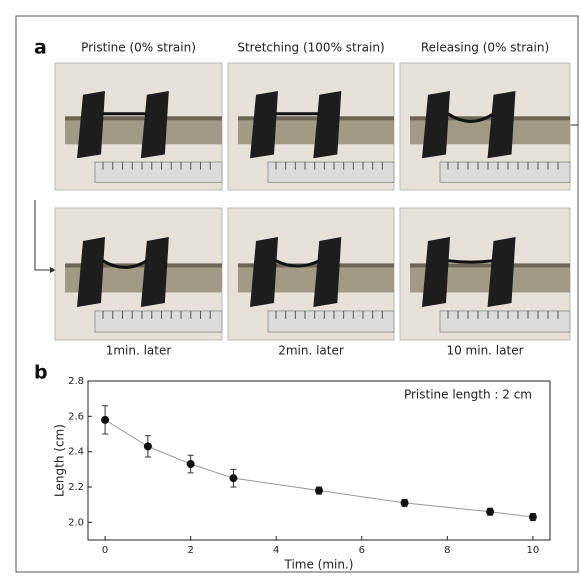 Image resolution: width=581 pixels, height=579 pixels. I want to click on y-tick-label: 2.0, so click(76, 522).